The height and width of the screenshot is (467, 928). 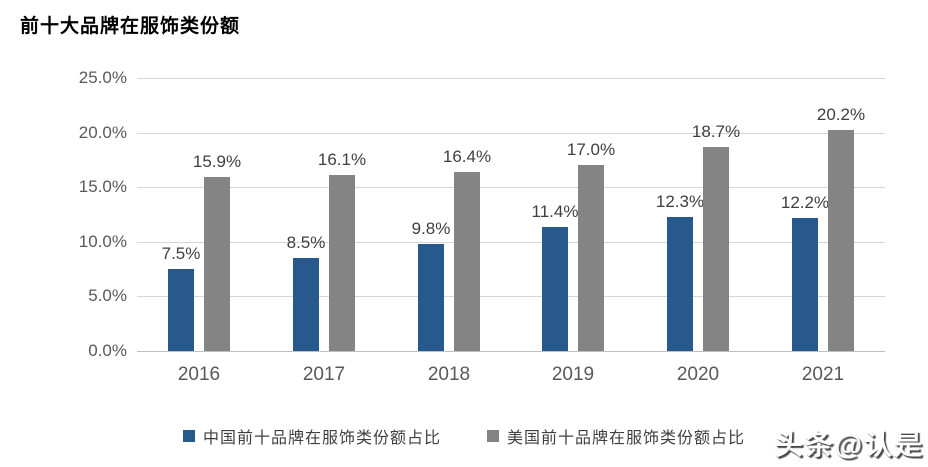 I want to click on bar-series2-2017, so click(x=342, y=263).